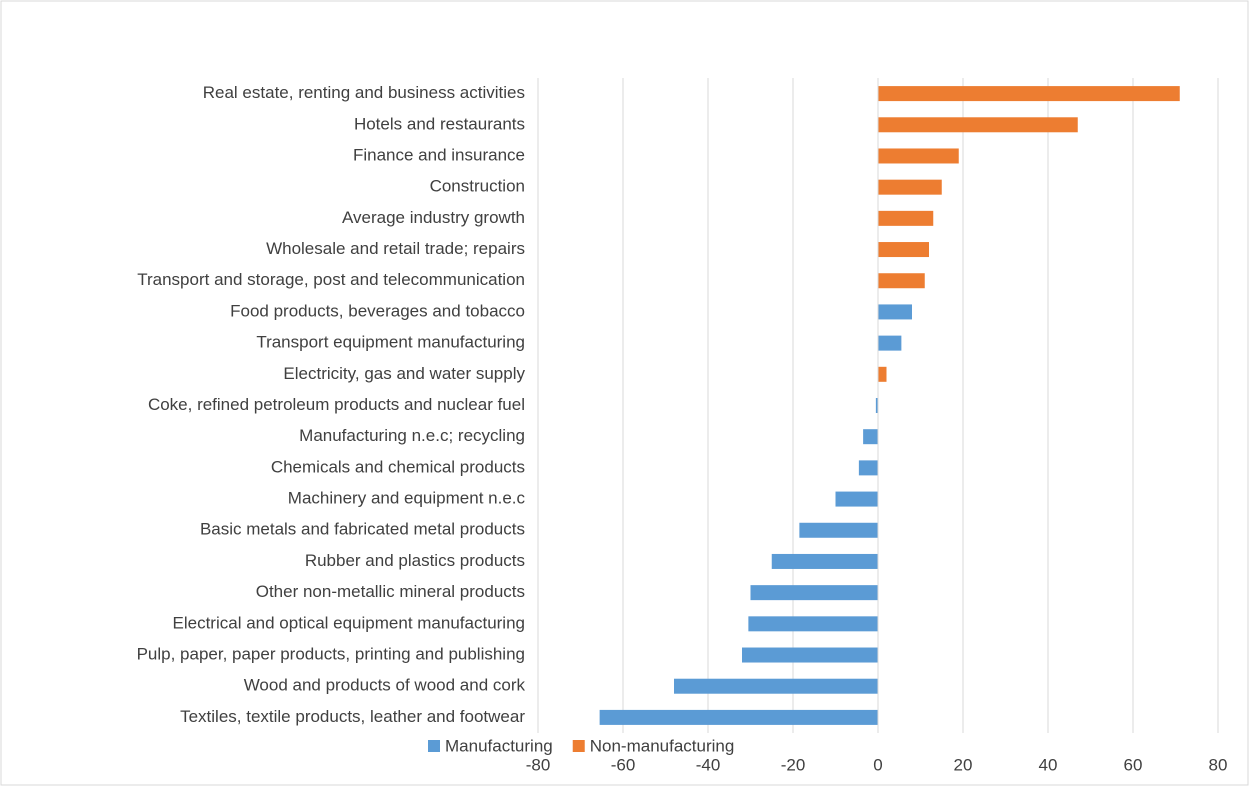 Image resolution: width=1250 pixels, height=792 pixels. I want to click on x-tick-label: -40, so click(708, 764).